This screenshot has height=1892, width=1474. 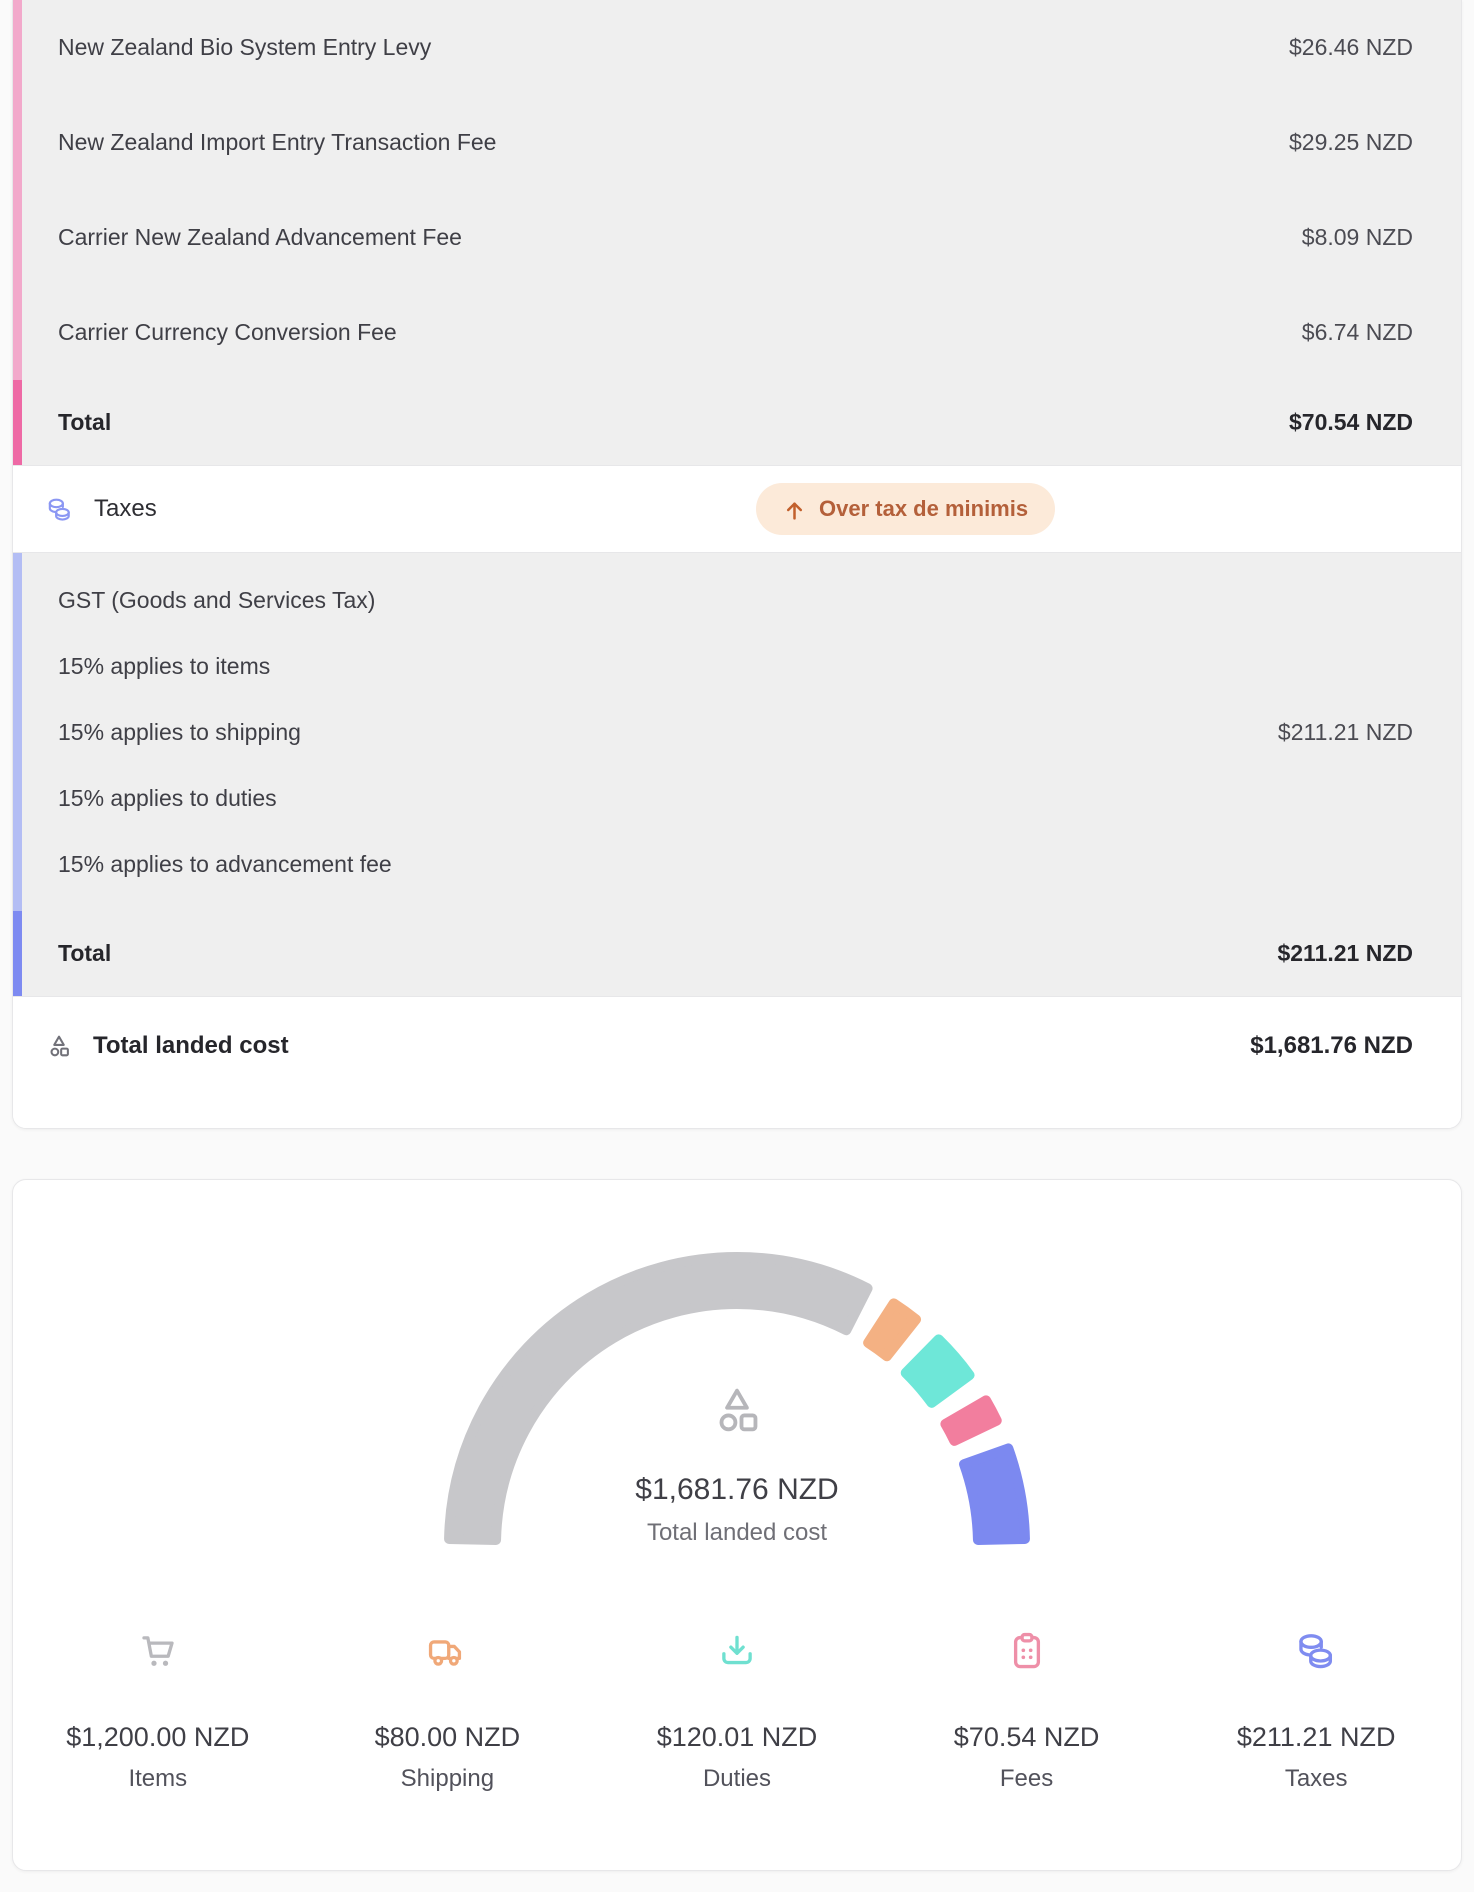 I want to click on legend-item-fees: $70.54 NZD Fees, so click(x=1027, y=1704).